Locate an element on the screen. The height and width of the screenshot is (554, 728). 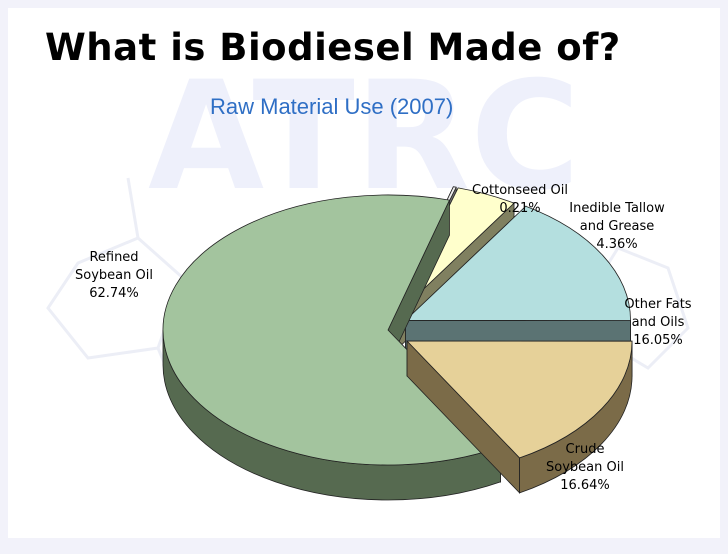
pie-label-name: Inedible Tallow is located at coordinates (617, 208).